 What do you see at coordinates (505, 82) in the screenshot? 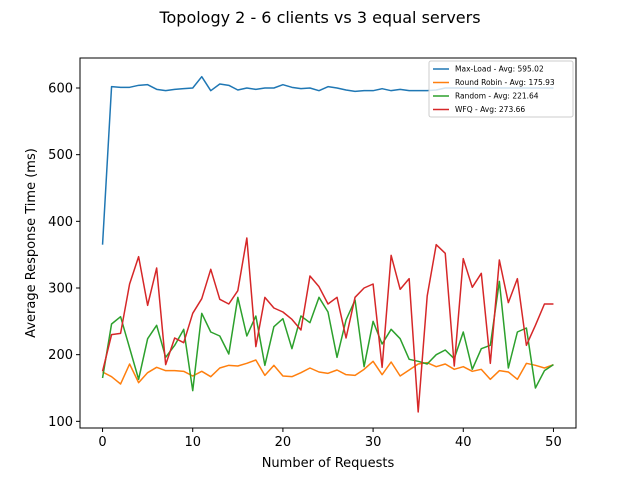
I see `legend-entry-1: Round Robin - Avg: 175.93` at bounding box center [505, 82].